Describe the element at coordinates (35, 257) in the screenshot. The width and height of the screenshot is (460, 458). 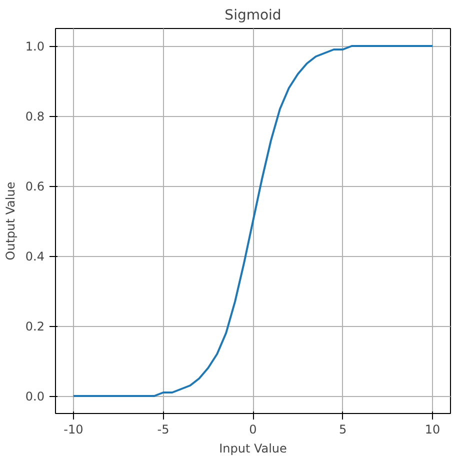
I see `y-tick-label: 0.4` at that location.